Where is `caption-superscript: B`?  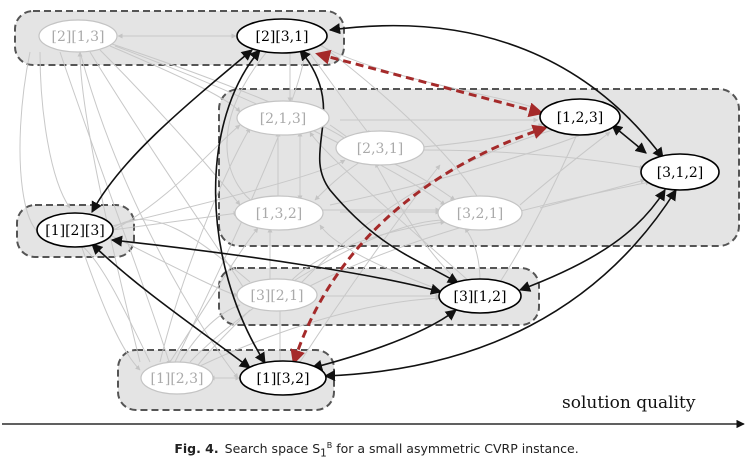 caption-superscript: B is located at coordinates (329, 445).